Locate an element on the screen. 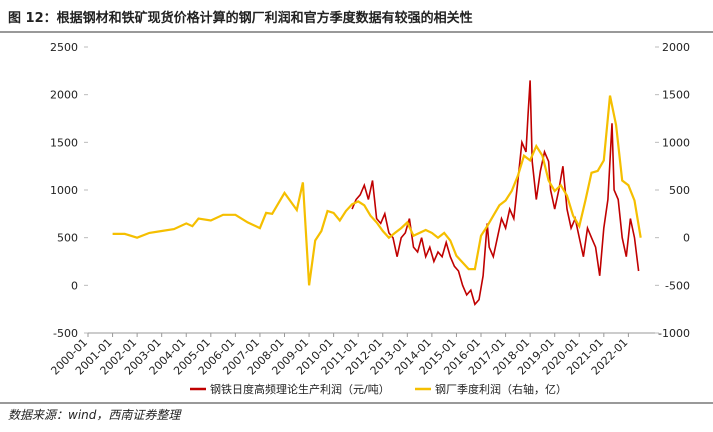 This screenshot has width=713, height=432. source: 数据来源：wind，西南证券整理 is located at coordinates (95, 415).